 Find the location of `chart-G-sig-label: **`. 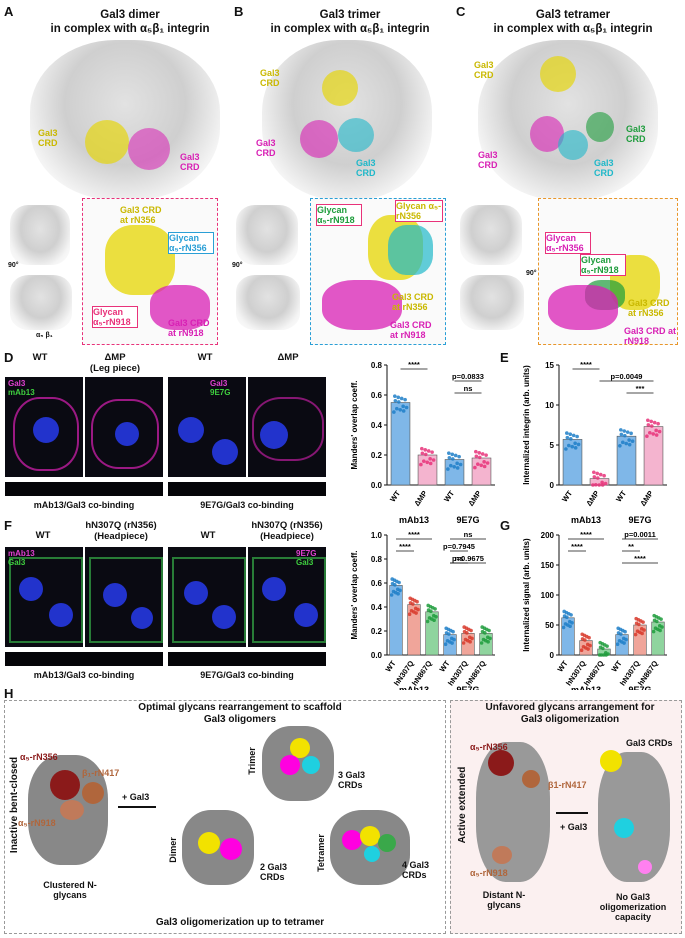

chart-G-sig-label: ** is located at coordinates (631, 546).